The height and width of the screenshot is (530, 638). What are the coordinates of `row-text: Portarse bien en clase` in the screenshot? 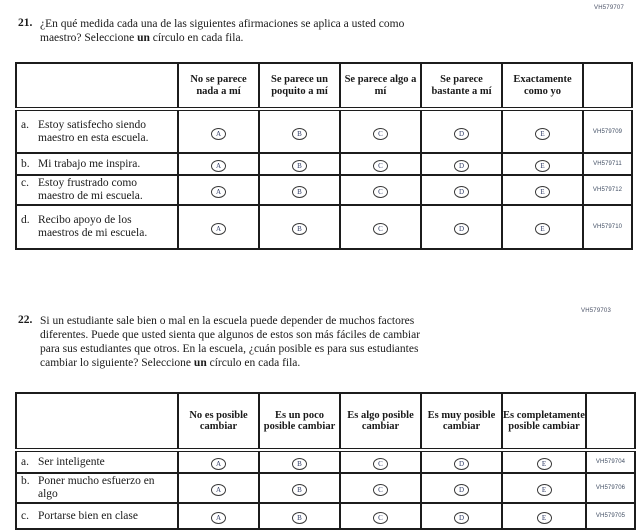 It's located at (88, 515).